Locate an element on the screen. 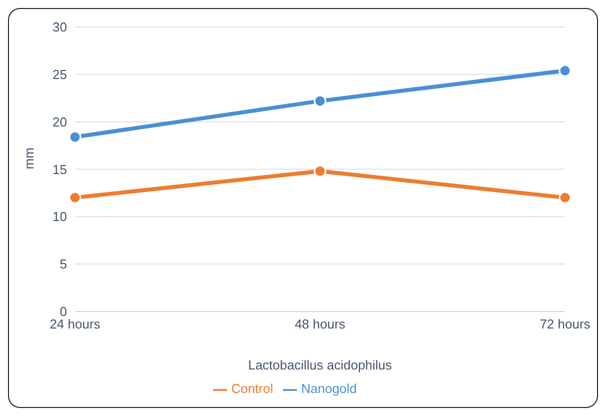 The image size is (606, 416). y-axis-title: mm is located at coordinates (29, 159).